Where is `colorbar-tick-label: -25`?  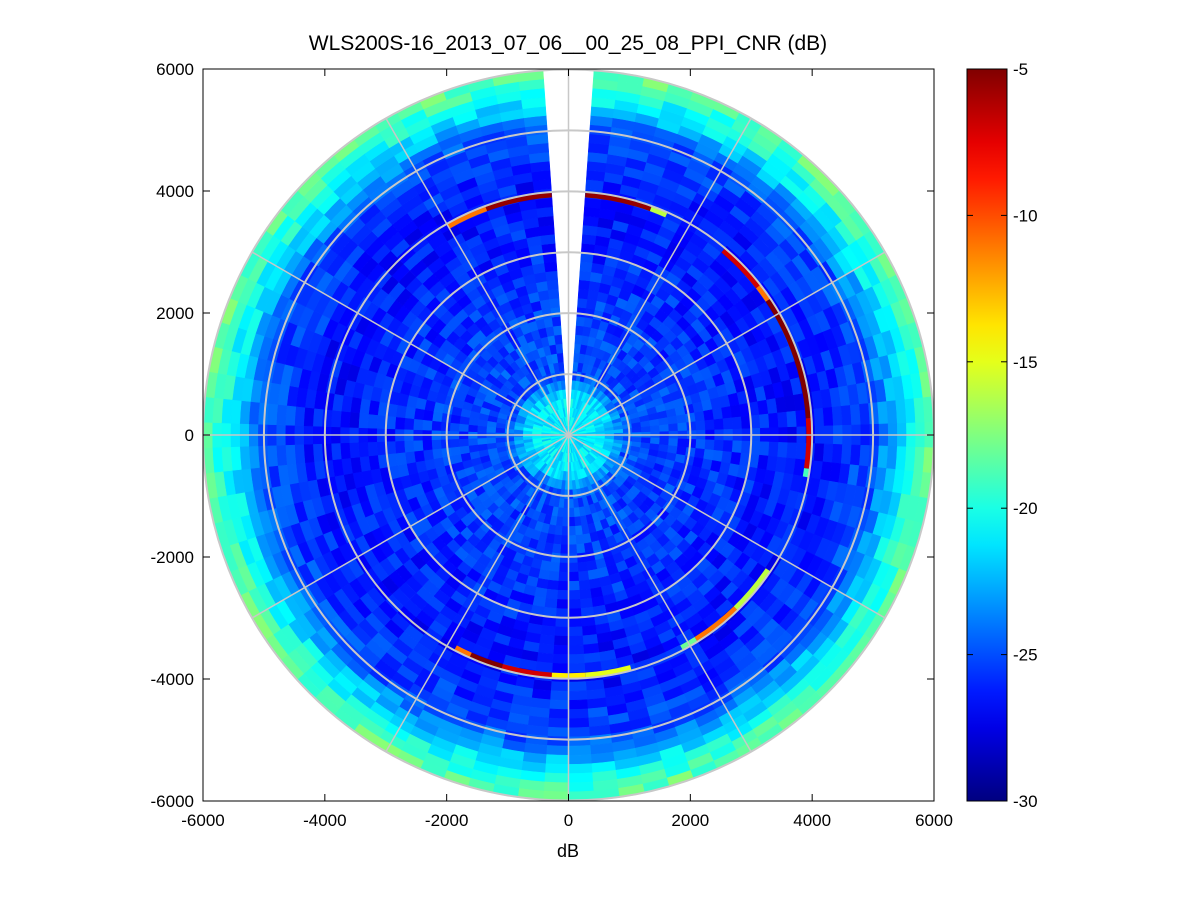 colorbar-tick-label: -25 is located at coordinates (1025, 655).